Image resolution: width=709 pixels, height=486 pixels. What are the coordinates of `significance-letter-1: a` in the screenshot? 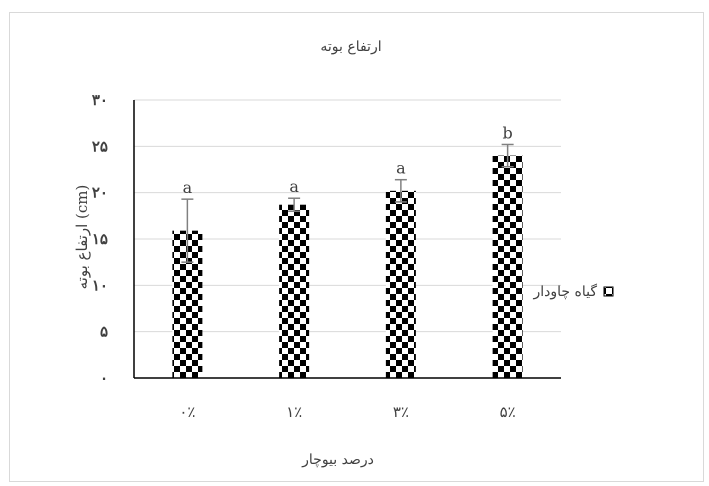 It's located at (294, 186).